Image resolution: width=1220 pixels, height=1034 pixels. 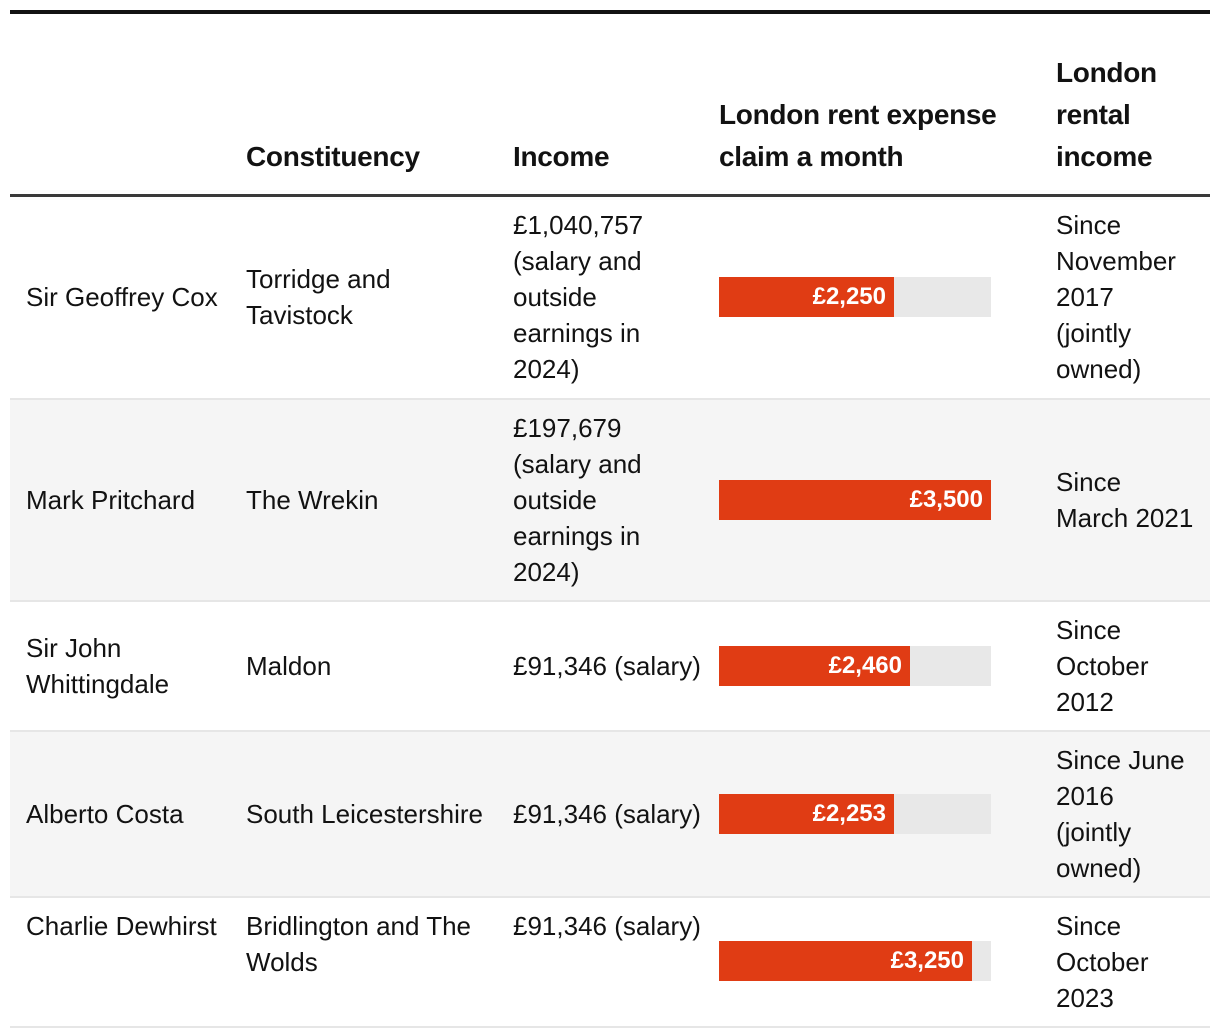 I want to click on header-name, so click(x=128, y=105).